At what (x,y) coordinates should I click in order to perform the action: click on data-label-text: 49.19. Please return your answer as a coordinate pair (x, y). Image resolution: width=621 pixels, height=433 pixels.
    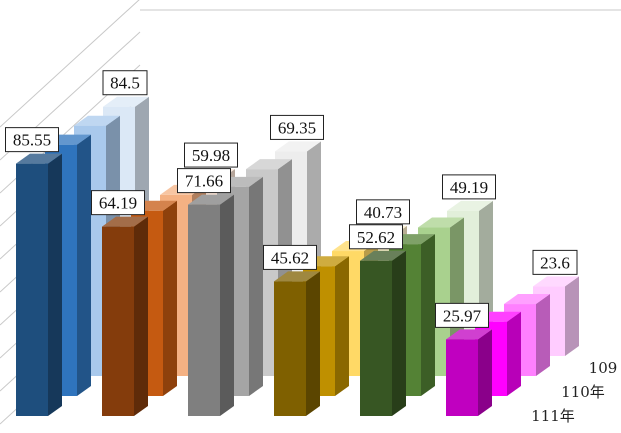
    Looking at the image, I should click on (469, 187).